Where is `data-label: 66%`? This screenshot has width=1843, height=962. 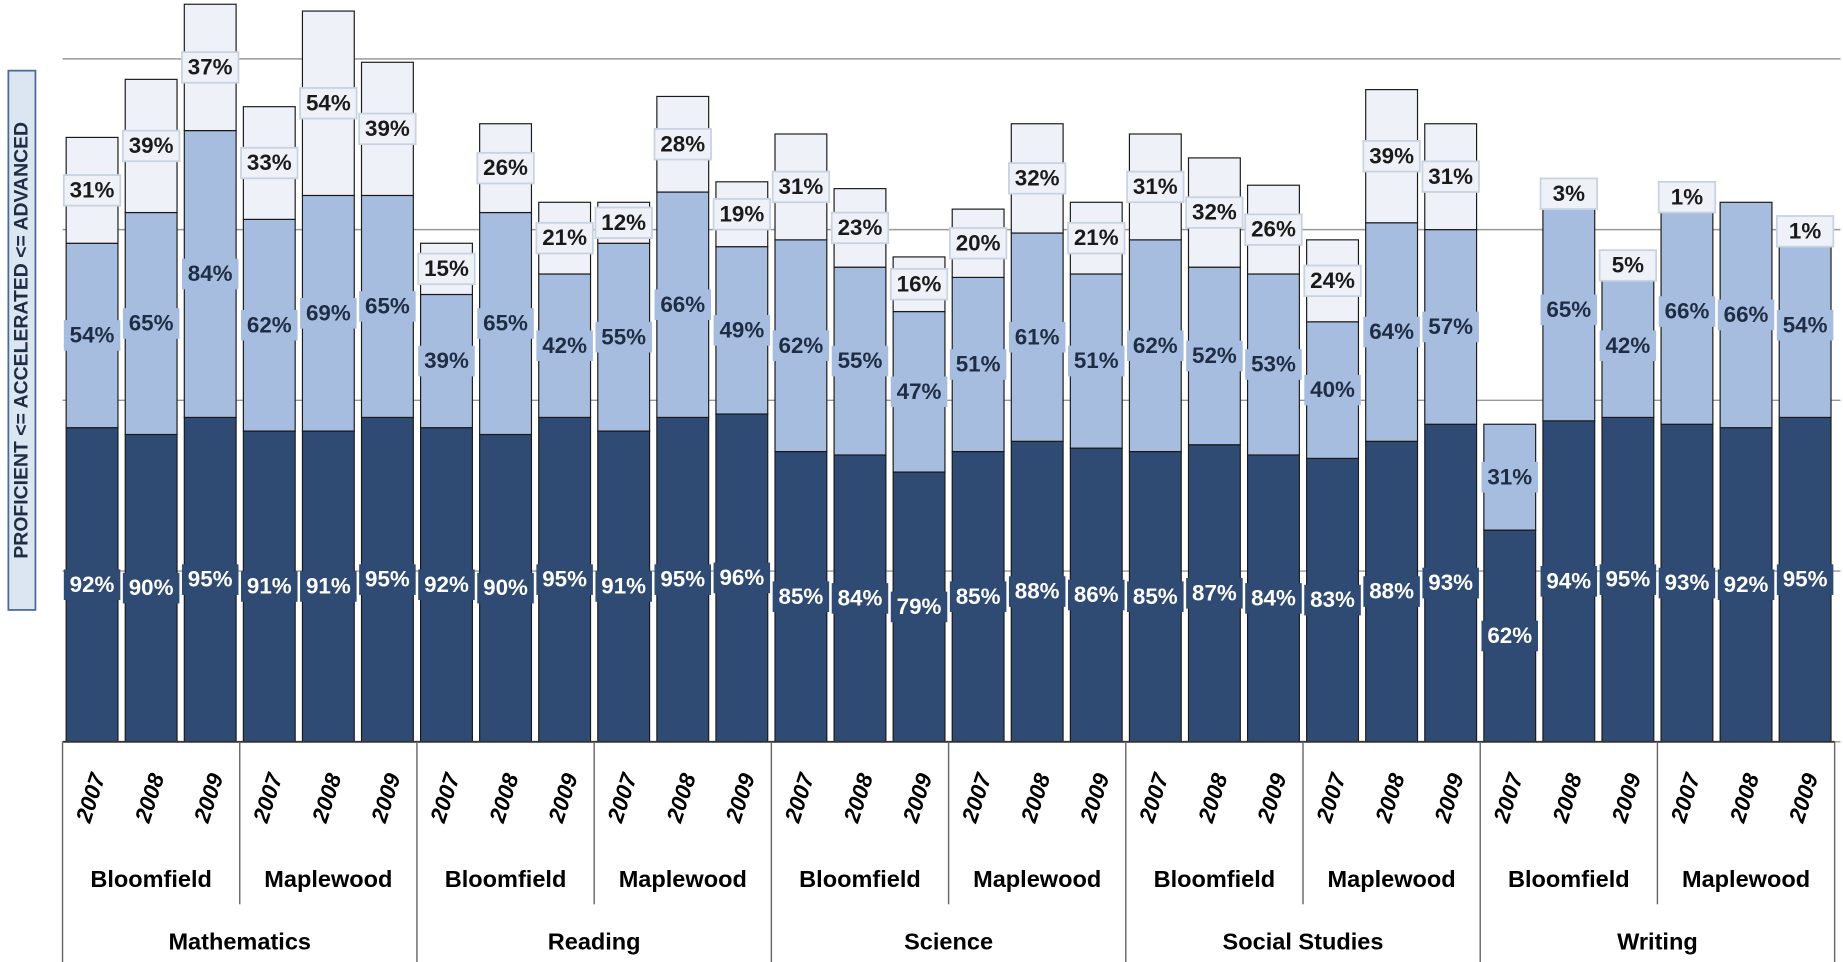 data-label: 66% is located at coordinates (1687, 311).